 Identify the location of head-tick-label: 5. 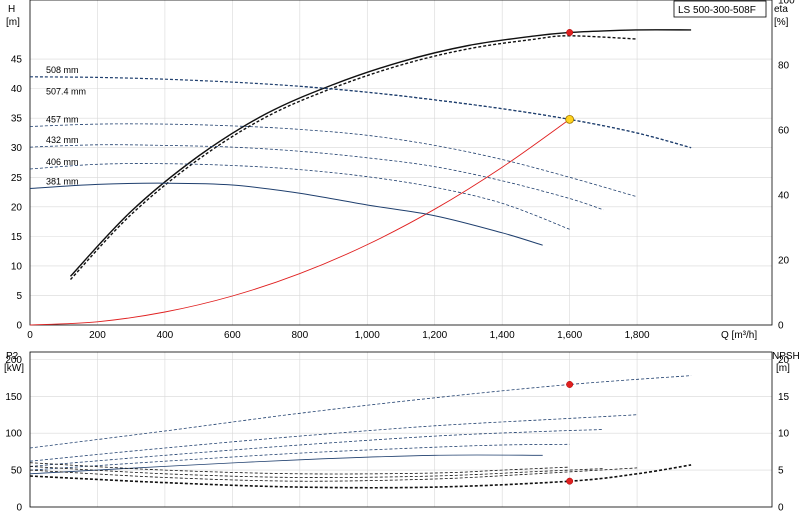
(19, 296).